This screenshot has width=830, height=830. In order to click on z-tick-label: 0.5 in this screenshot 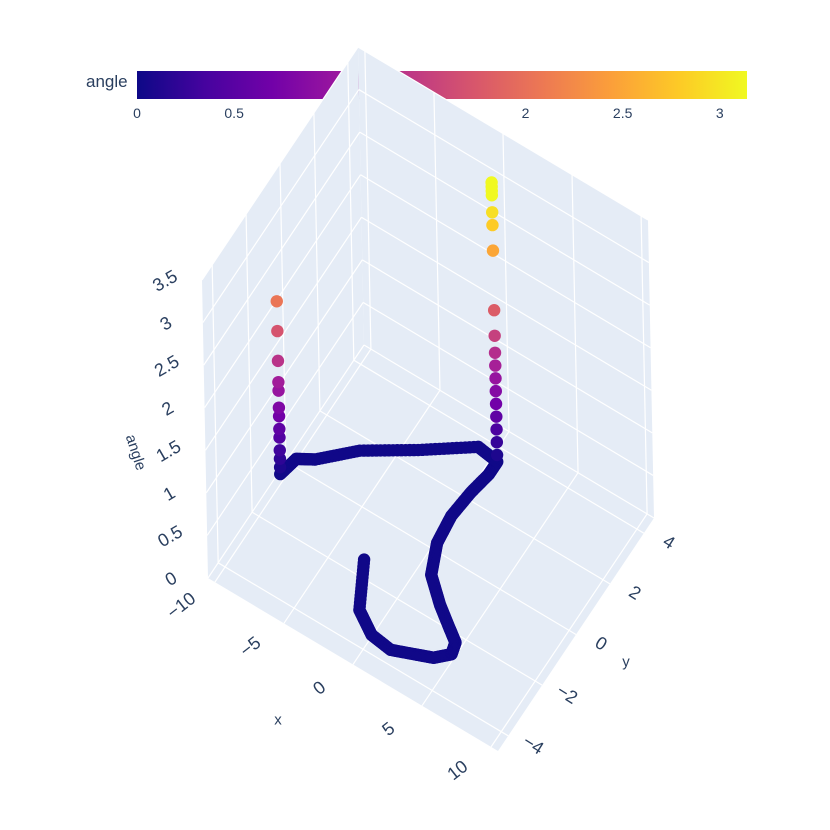, I will do `click(170, 536)`.